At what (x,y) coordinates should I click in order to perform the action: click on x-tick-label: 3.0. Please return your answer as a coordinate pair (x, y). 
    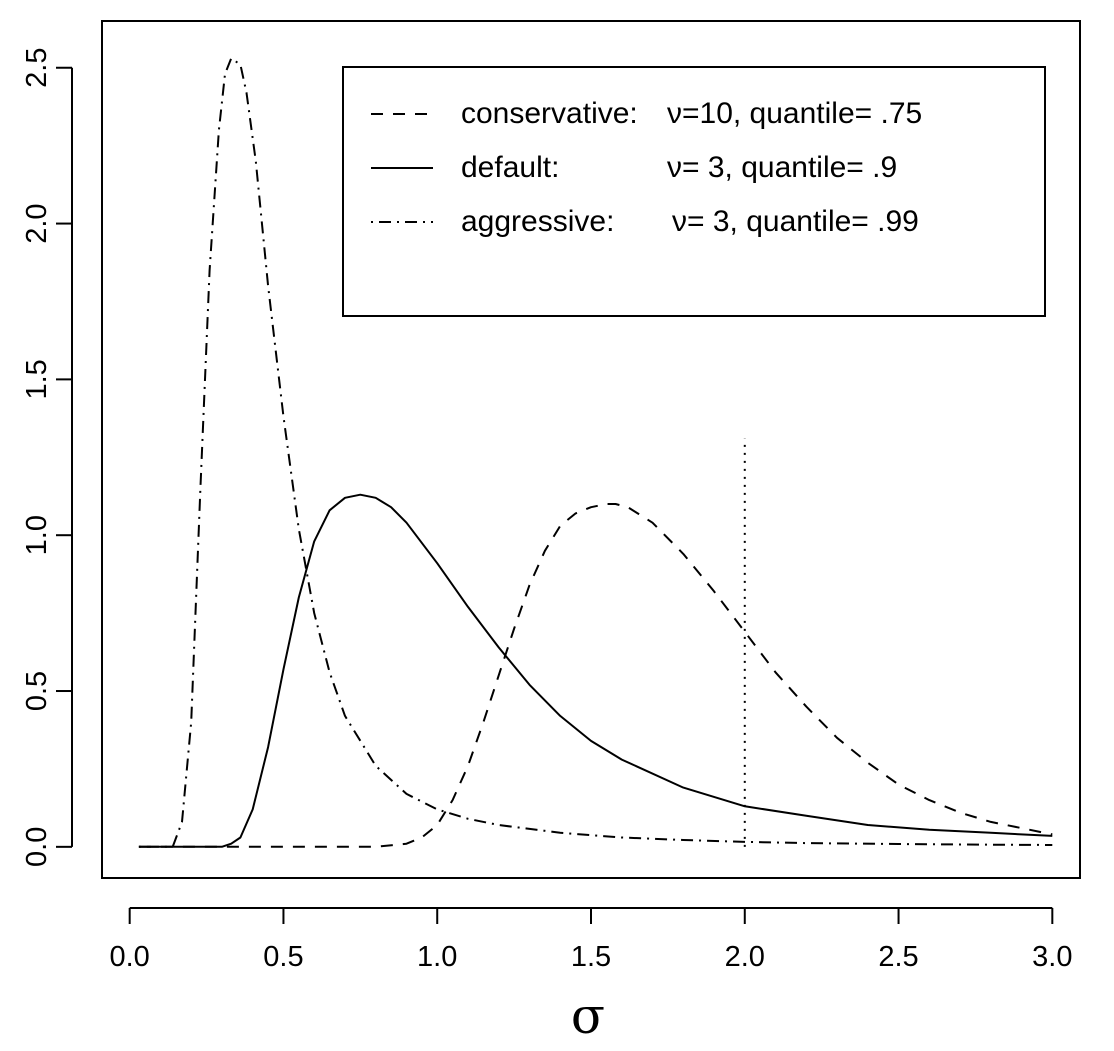
    Looking at the image, I should click on (1052, 957).